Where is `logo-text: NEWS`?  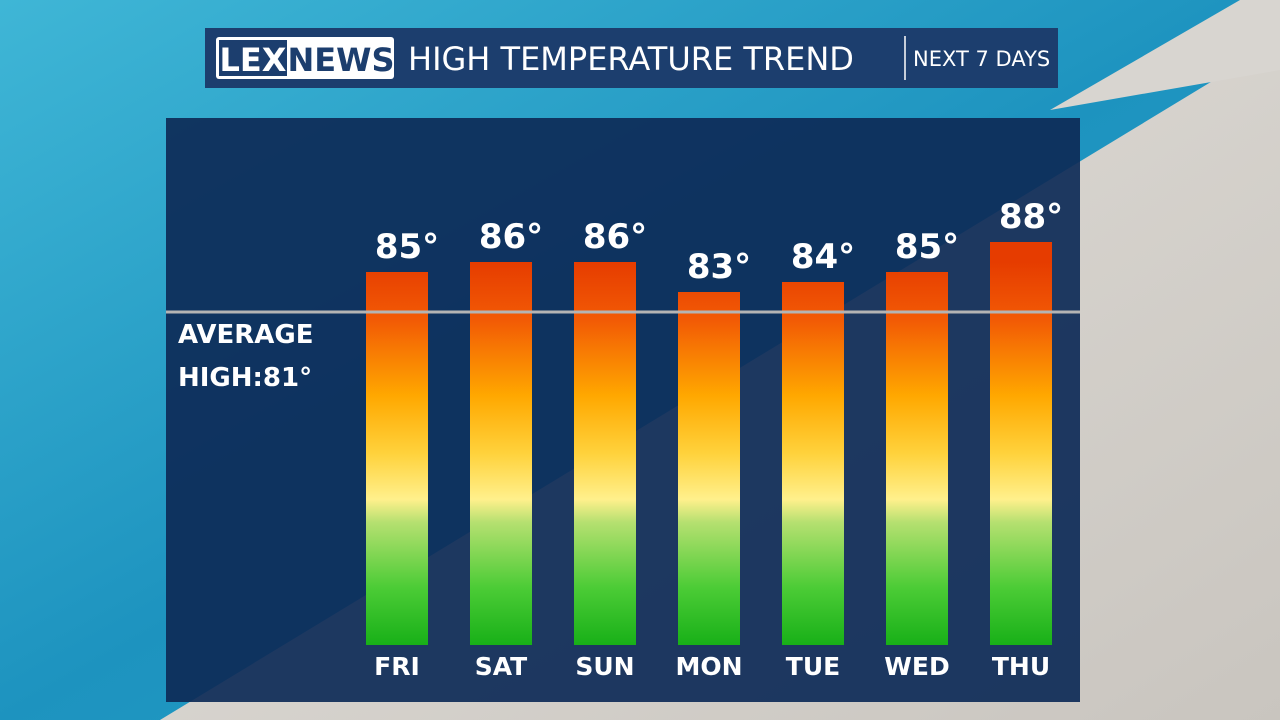
logo-text: NEWS is located at coordinates (341, 60).